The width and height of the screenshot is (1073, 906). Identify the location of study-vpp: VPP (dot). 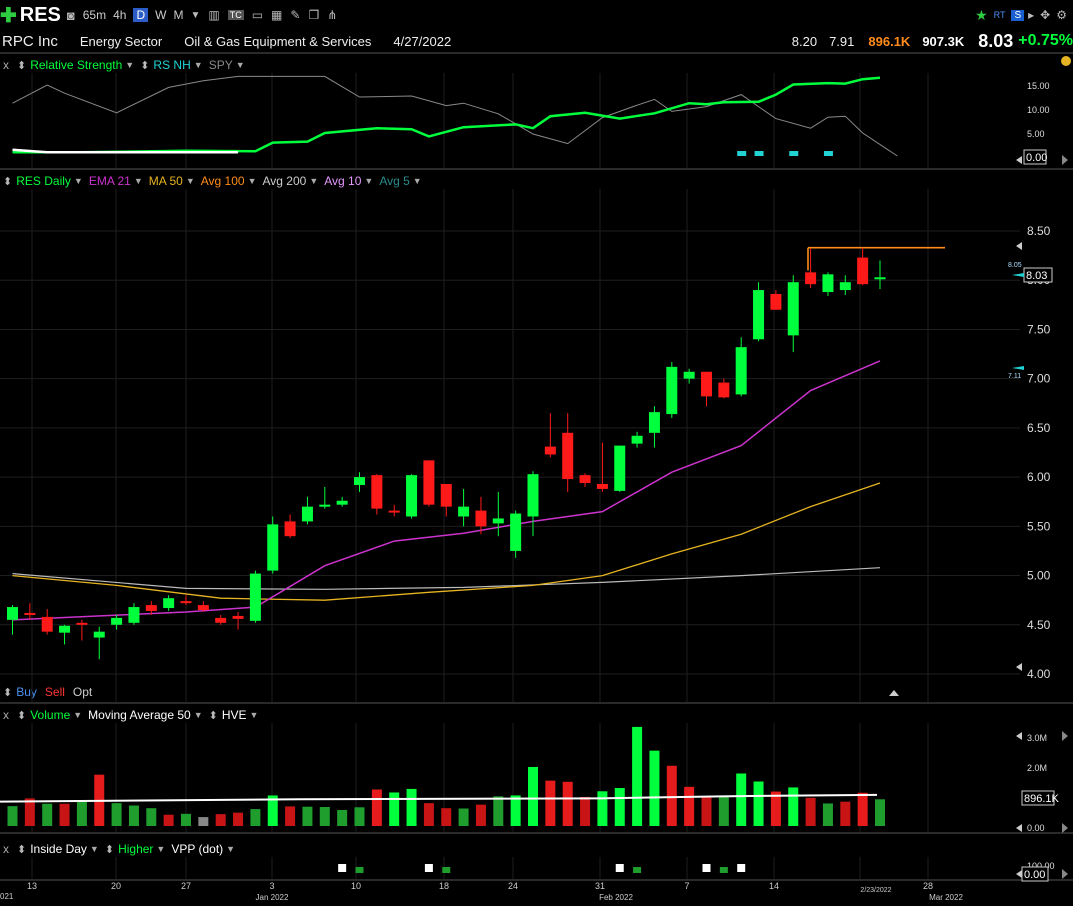
(197, 849).